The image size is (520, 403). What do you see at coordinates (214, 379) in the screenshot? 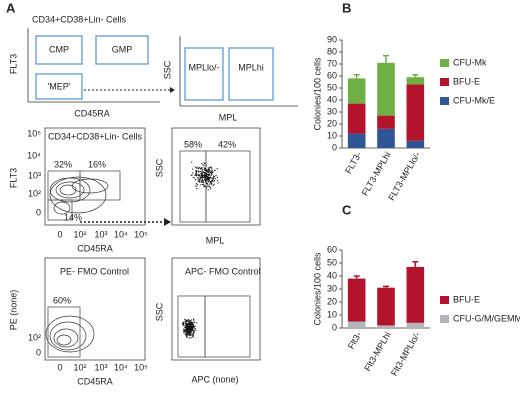
I see `axis-label: APC (none)` at bounding box center [214, 379].